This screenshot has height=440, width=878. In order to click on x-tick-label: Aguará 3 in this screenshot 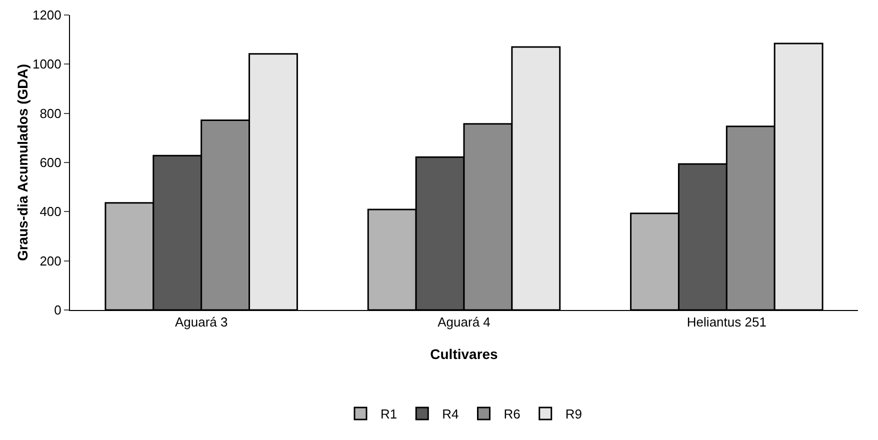, I will do `click(201, 322)`.